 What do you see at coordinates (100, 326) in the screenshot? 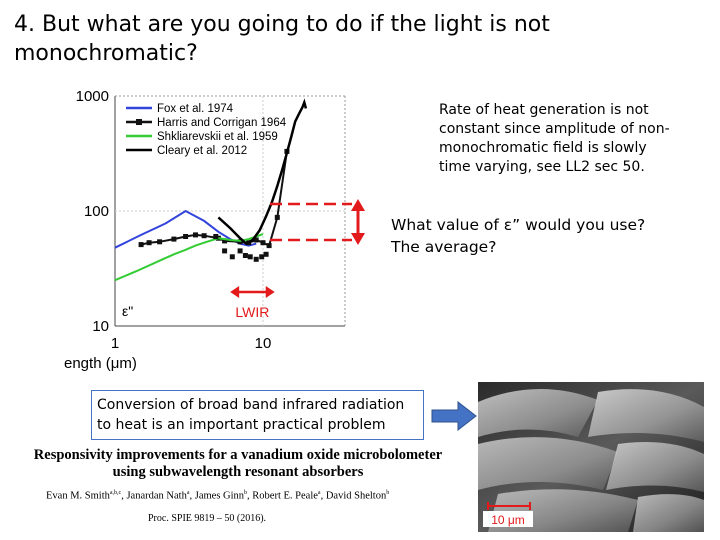
I see `y-tick-10: 10` at bounding box center [100, 326].